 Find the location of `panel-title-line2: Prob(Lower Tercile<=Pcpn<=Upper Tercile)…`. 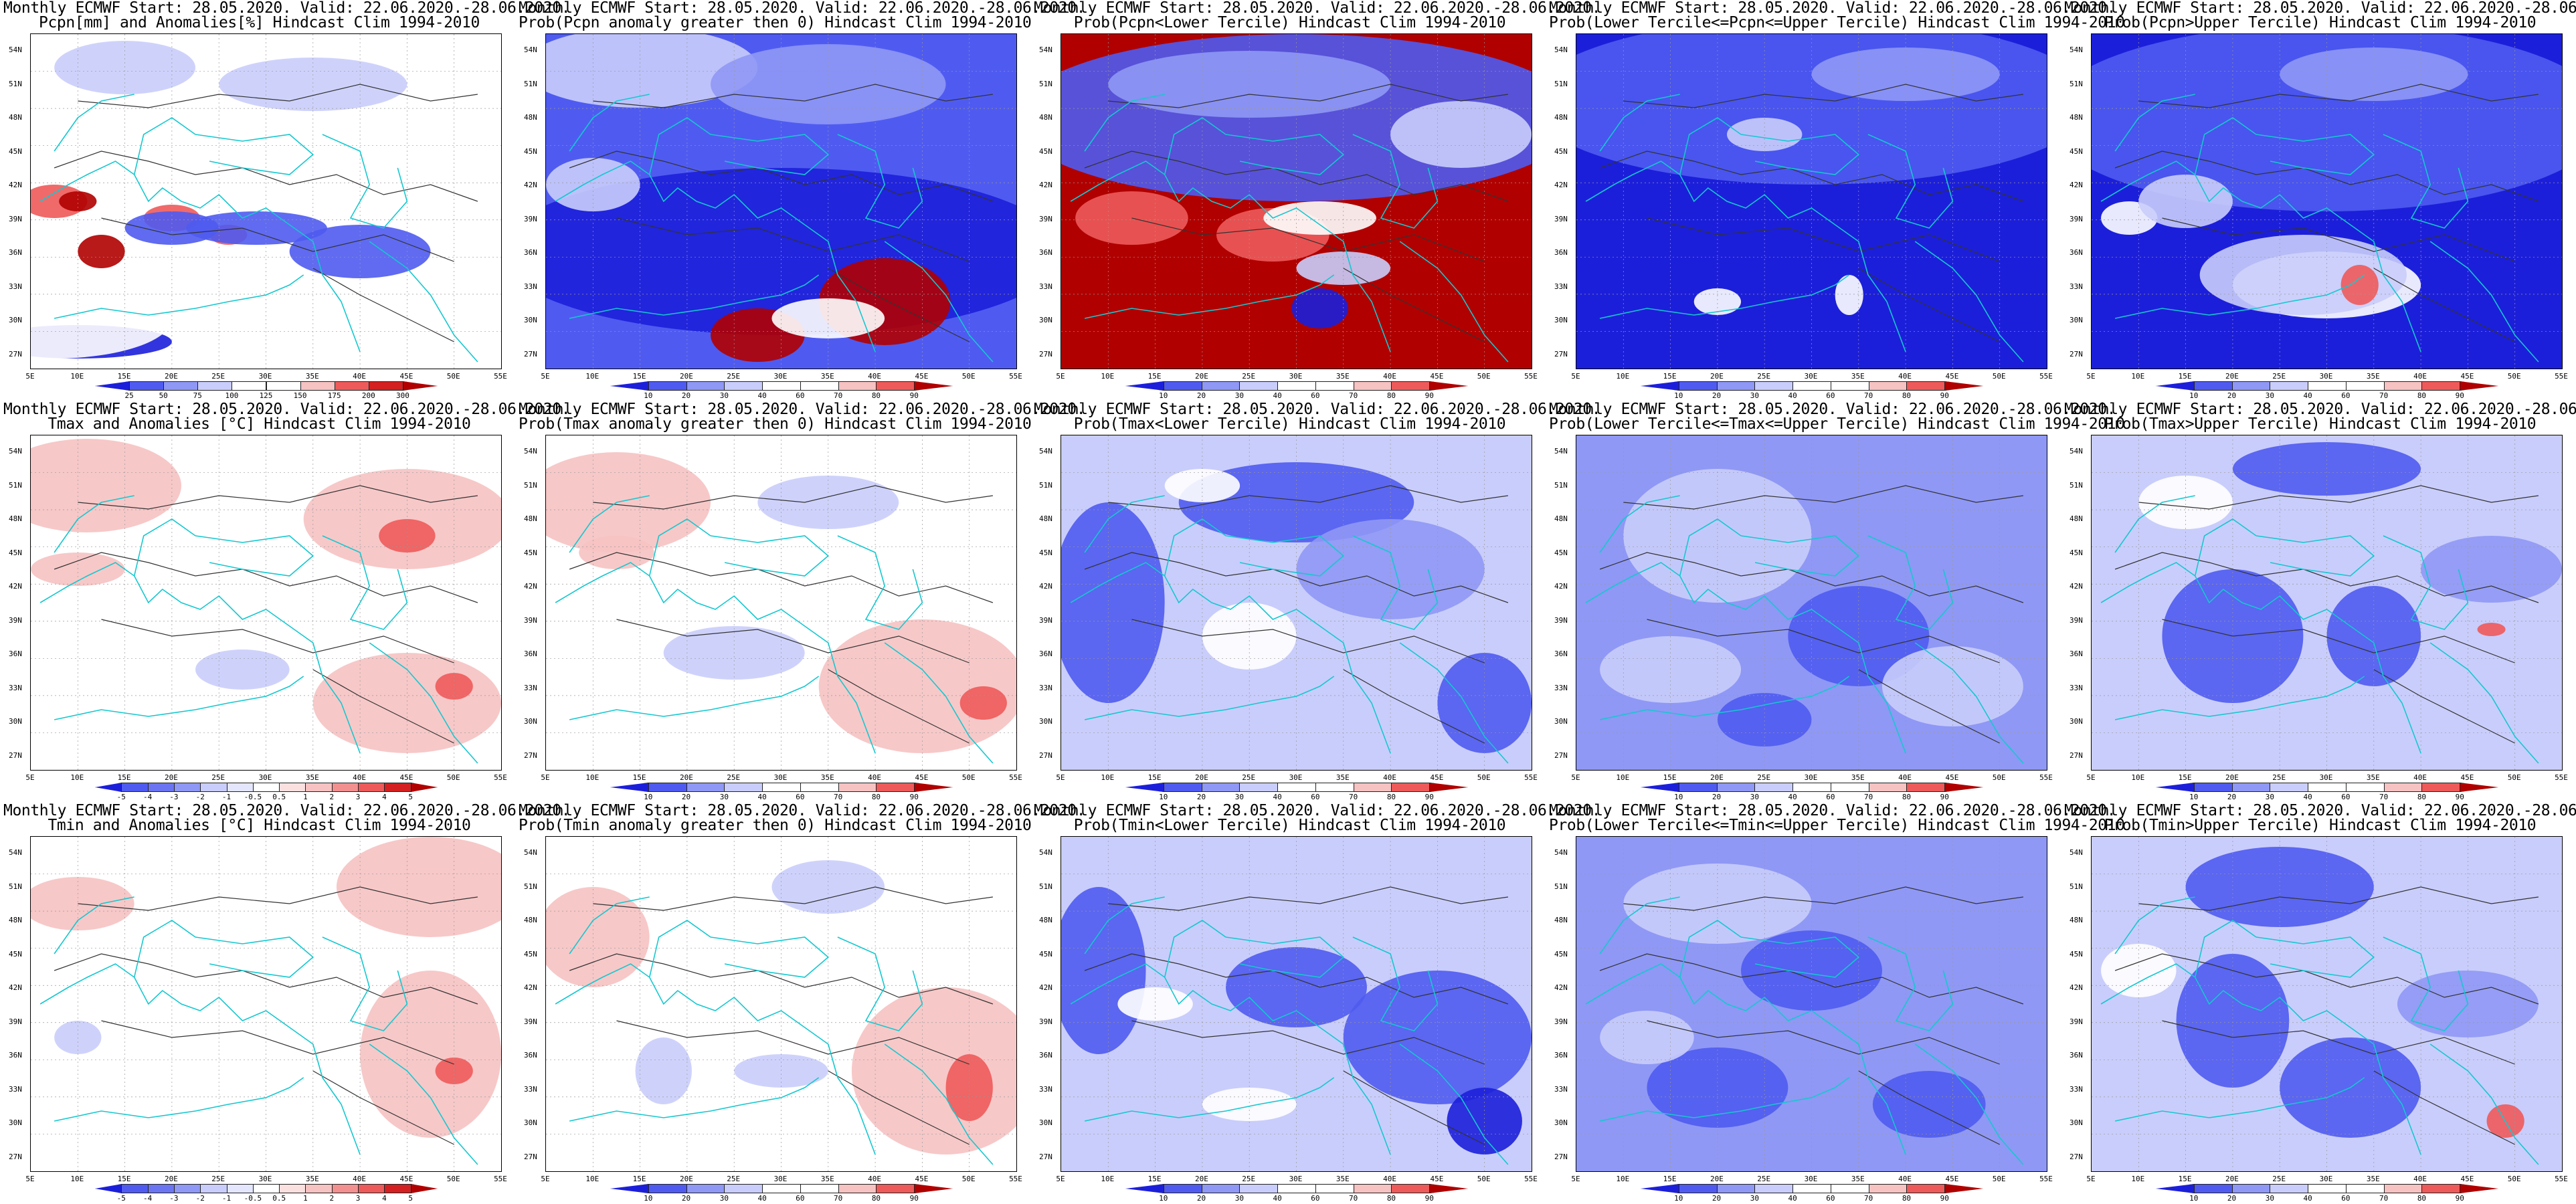

panel-title-line2: Prob(Lower Tercile<=Pcpn<=Upper Tercile)… is located at coordinates (1837, 22).